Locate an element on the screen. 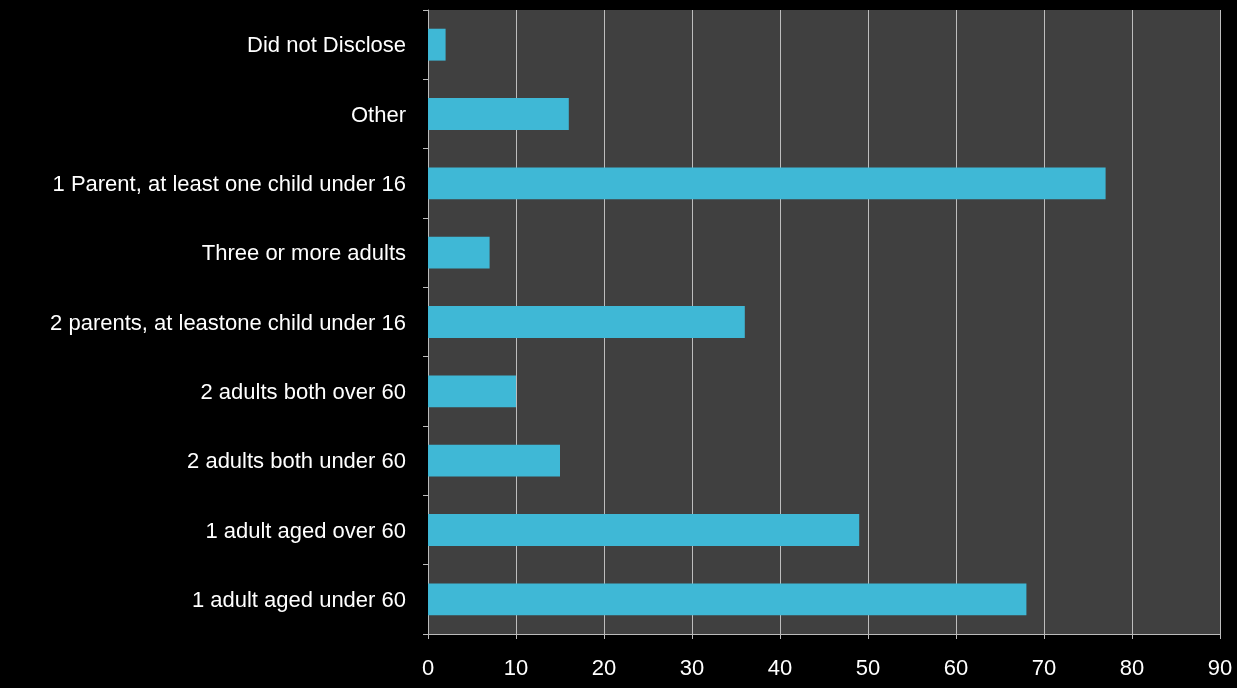 The width and height of the screenshot is (1237, 688). y-tick-label: Did not Disclose is located at coordinates (326, 45).